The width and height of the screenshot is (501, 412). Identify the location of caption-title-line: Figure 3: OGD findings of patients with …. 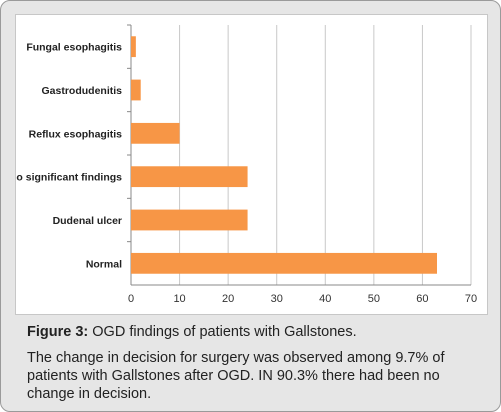
(257, 332).